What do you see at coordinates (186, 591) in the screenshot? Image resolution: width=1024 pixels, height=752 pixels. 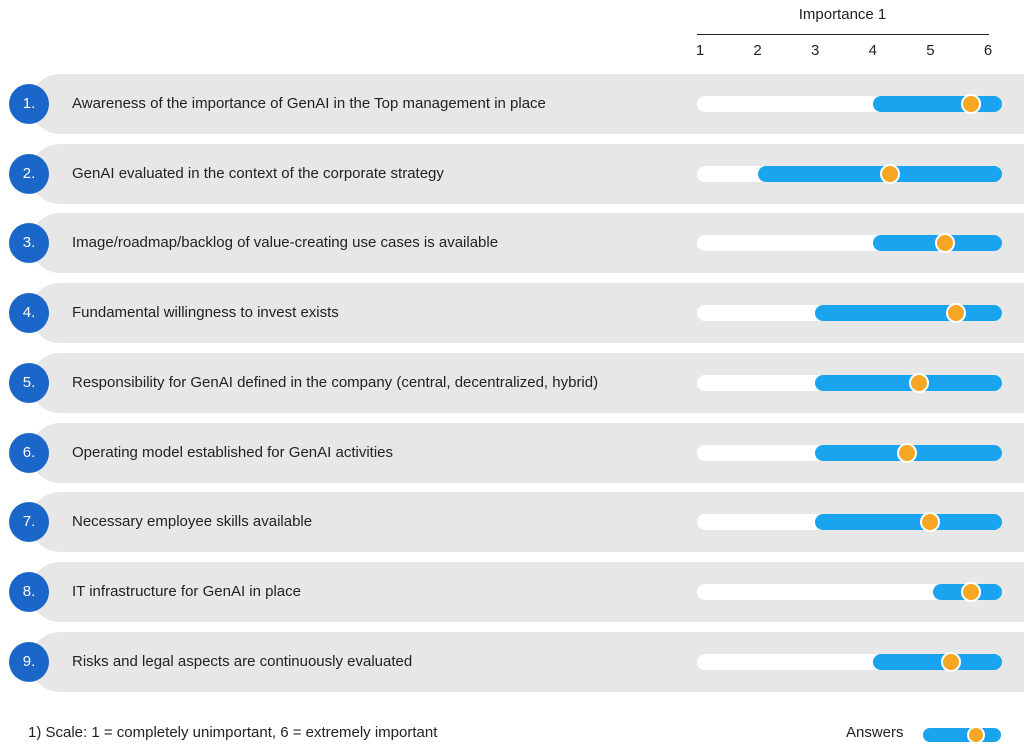 I see `row-label: IT infrastructure for GenAI in place` at bounding box center [186, 591].